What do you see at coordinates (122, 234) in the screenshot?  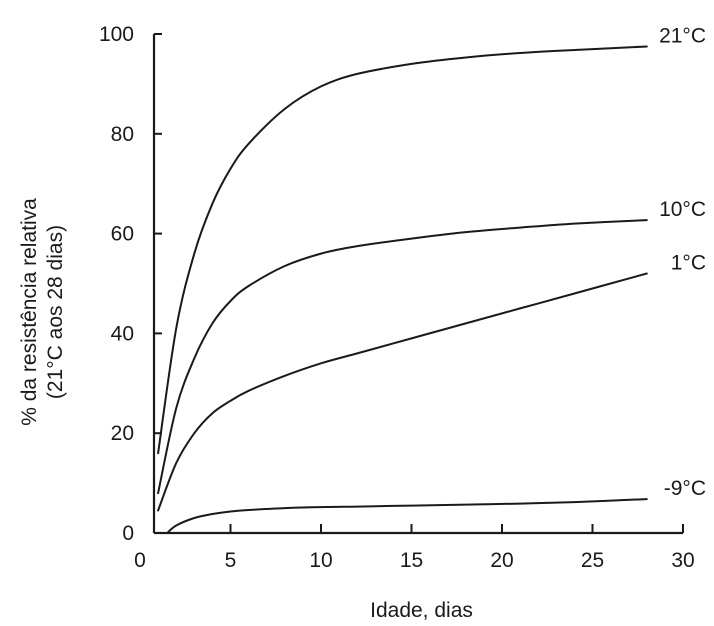 I see `y-tick-label: 60` at bounding box center [122, 234].